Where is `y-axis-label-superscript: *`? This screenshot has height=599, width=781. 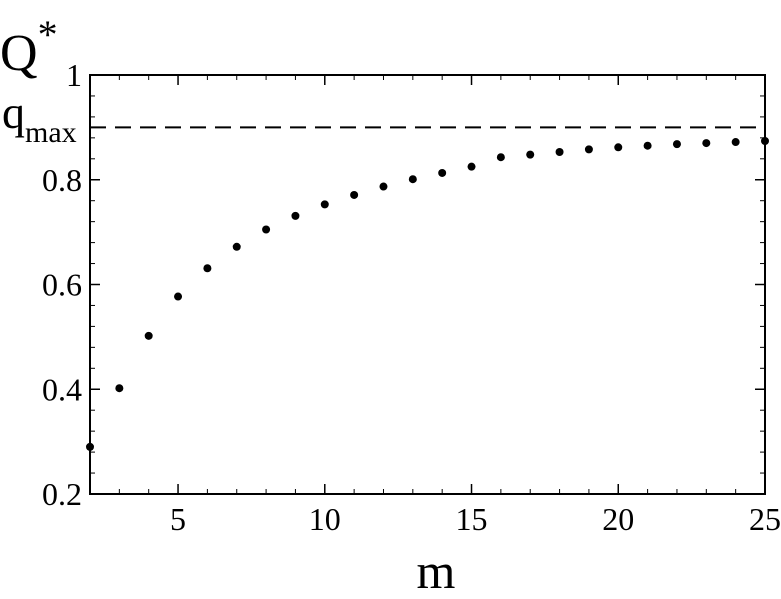 y-axis-label-superscript: * is located at coordinates (48, 34).